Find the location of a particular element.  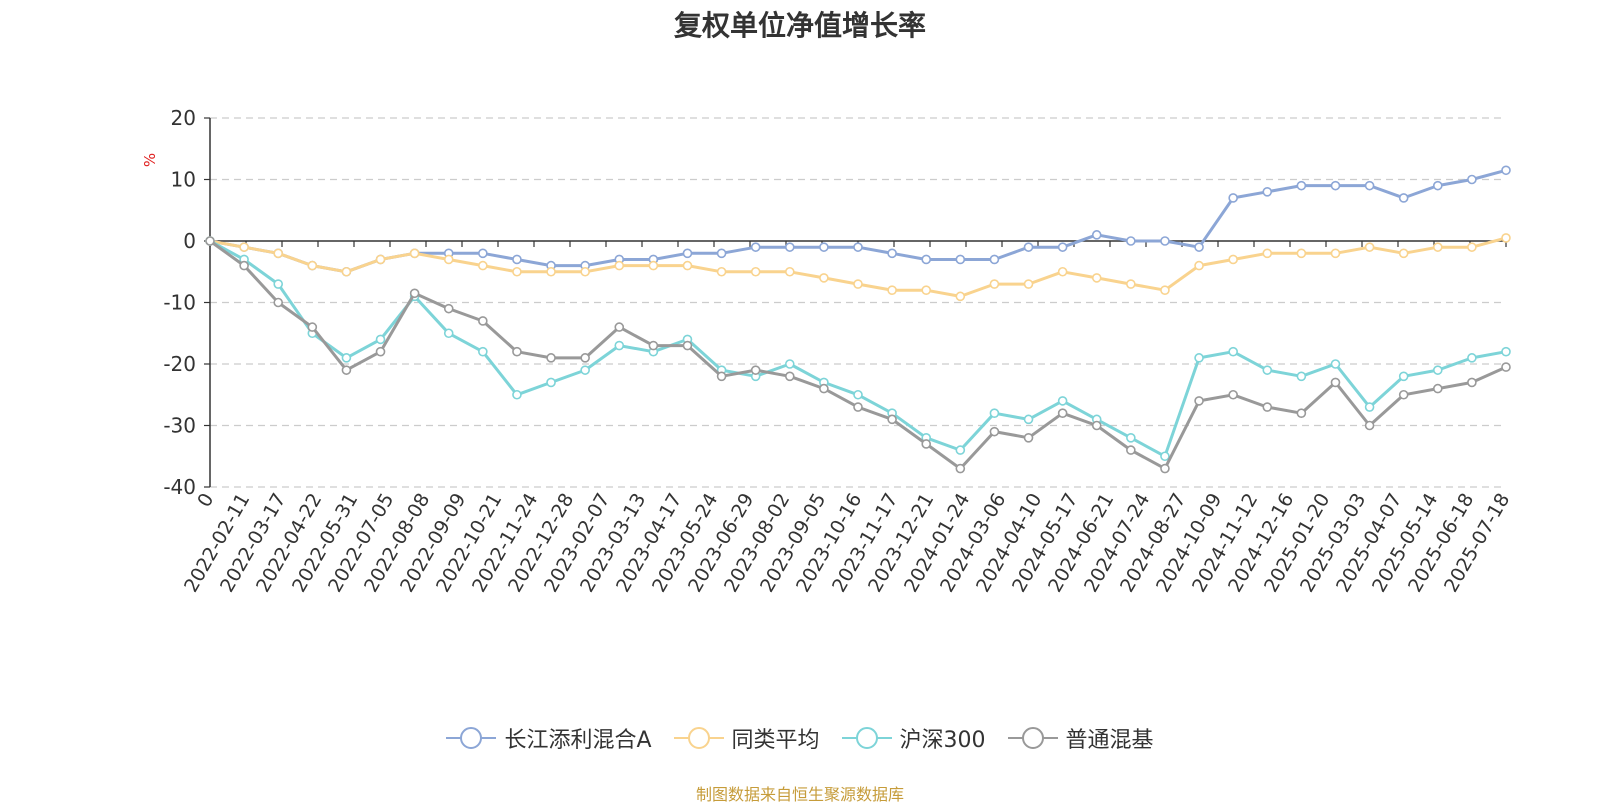

legend-item: 普通混基 is located at coordinates (1080, 738).